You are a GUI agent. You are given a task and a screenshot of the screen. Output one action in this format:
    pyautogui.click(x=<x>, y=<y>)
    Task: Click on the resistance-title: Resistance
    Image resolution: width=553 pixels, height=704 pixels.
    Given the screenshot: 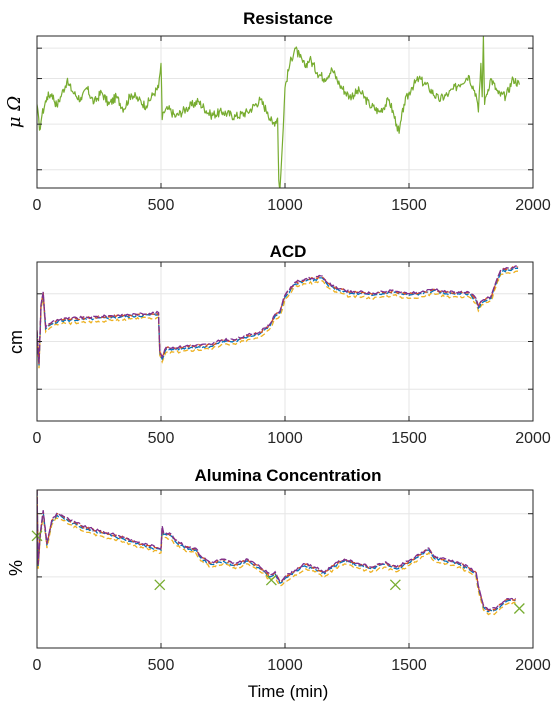 What is the action you would take?
    pyautogui.click(x=288, y=18)
    